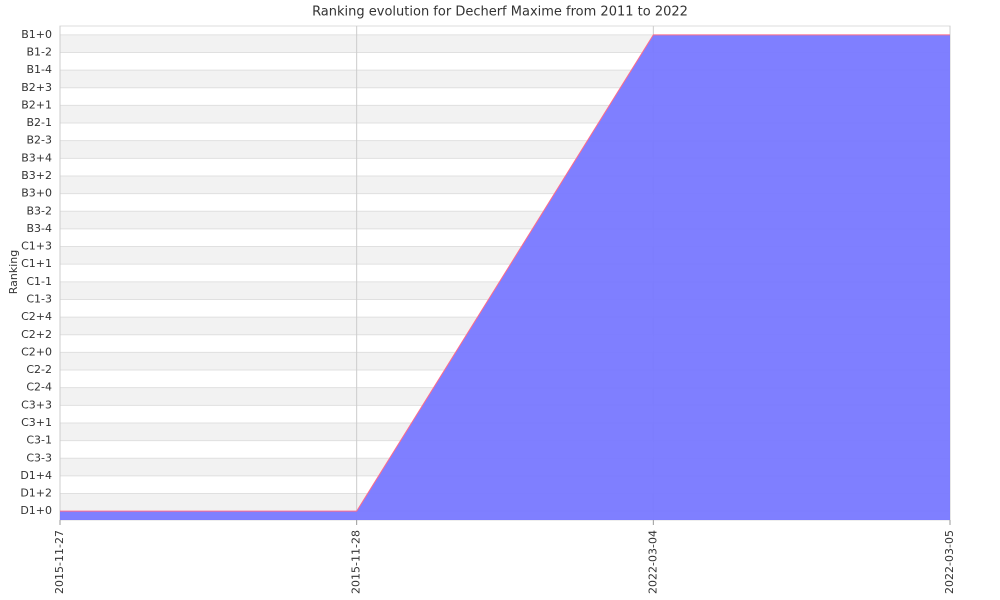 This screenshot has height=600, width=1000. What do you see at coordinates (36, 34) in the screenshot?
I see `y-tick-label: B1+0` at bounding box center [36, 34].